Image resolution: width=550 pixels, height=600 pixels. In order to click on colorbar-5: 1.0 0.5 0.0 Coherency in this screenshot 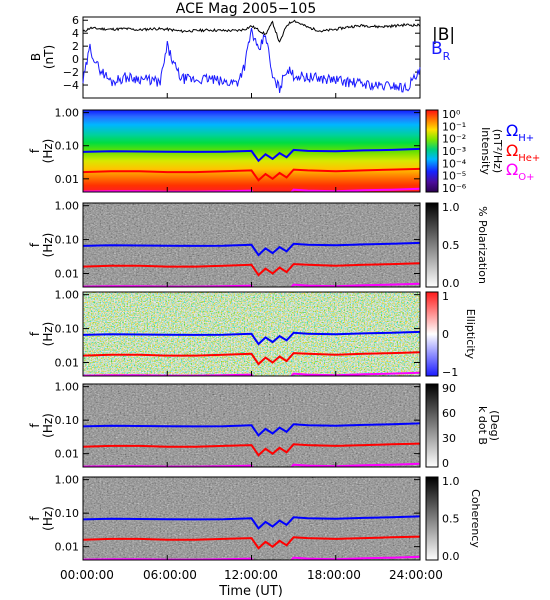, I will do `click(453, 519)`.